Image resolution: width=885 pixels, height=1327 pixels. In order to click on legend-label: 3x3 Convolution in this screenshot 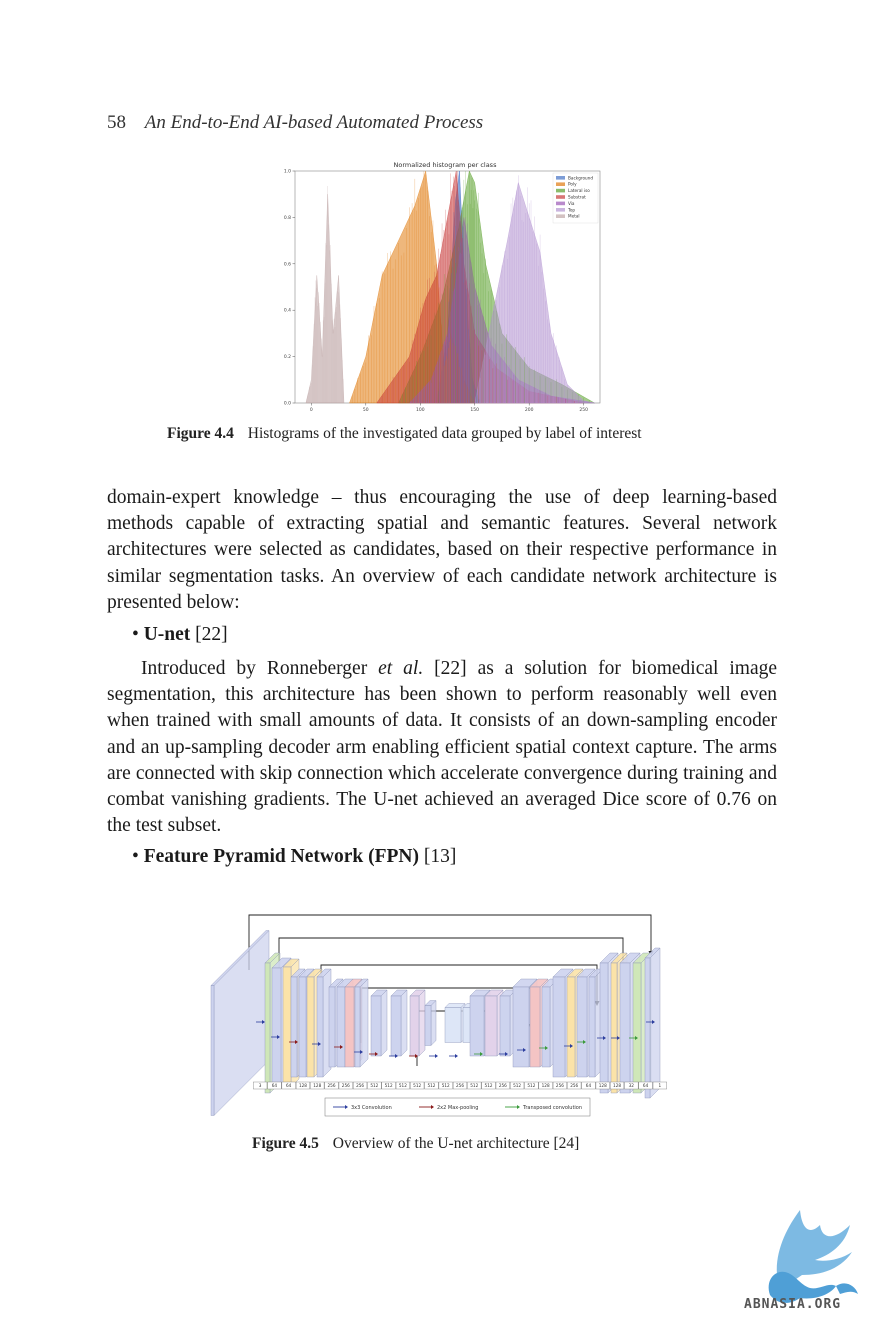, I will do `click(371, 1108)`.